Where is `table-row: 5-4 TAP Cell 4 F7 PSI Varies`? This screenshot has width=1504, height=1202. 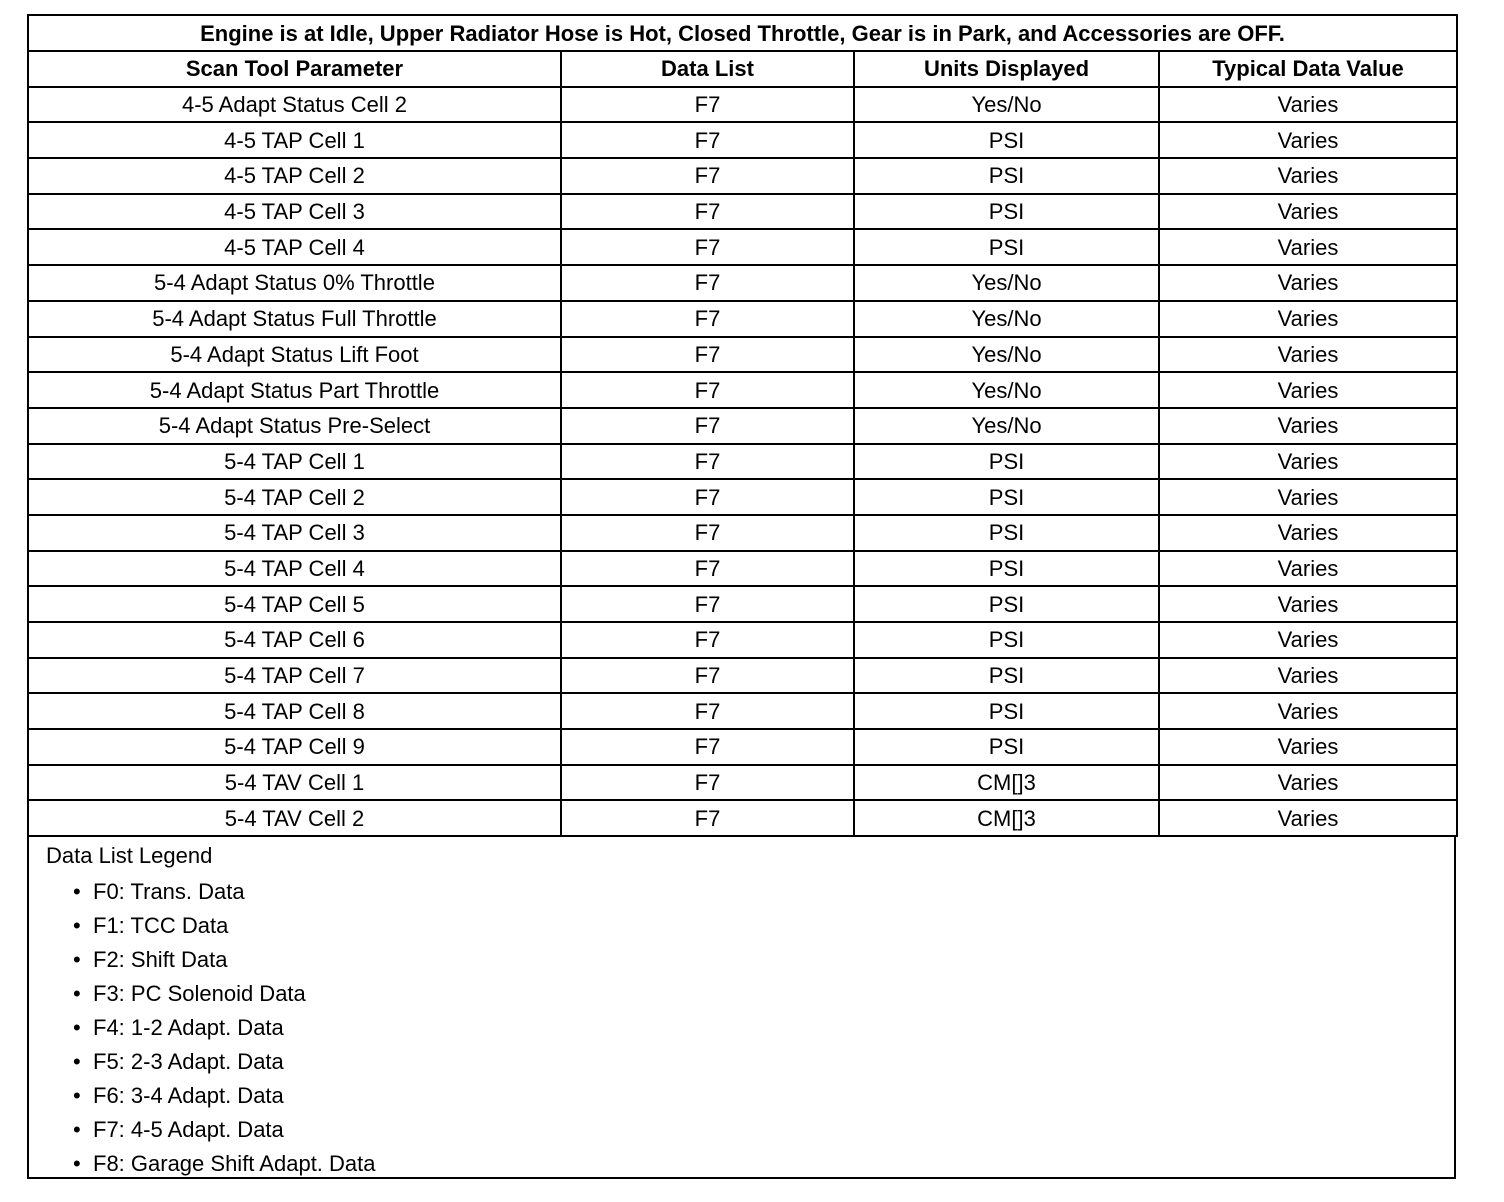
table-row: 5-4 TAP Cell 4 F7 PSI Varies is located at coordinates (743, 568).